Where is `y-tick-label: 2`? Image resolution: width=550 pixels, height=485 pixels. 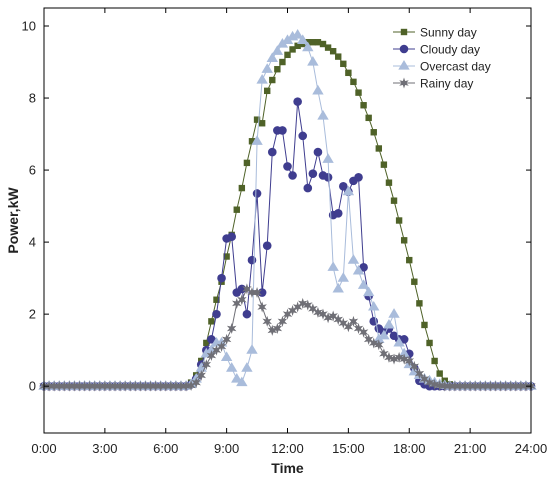 y-tick-label: 2 is located at coordinates (32, 314).